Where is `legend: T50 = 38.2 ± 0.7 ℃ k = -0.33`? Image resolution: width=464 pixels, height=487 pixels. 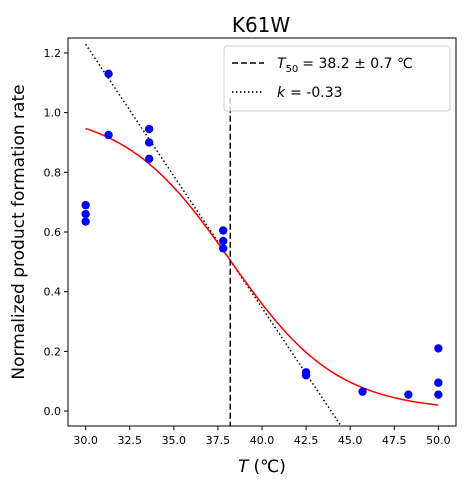 legend: T50 = 38.2 ± 0.7 ℃ k = -0.33 is located at coordinates (337, 78).